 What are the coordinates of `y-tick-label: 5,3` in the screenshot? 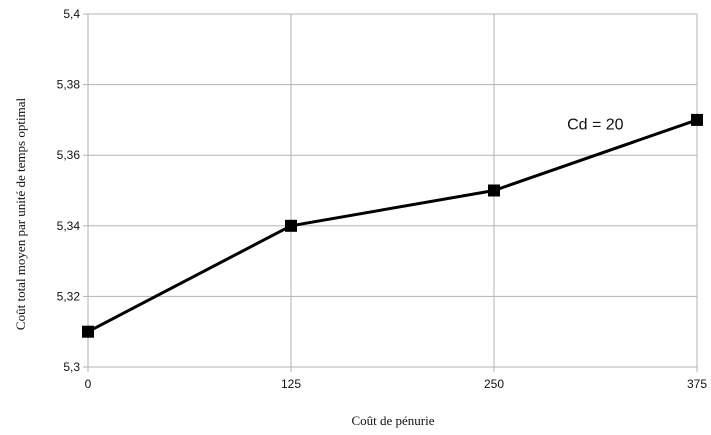 It's located at (71, 367).